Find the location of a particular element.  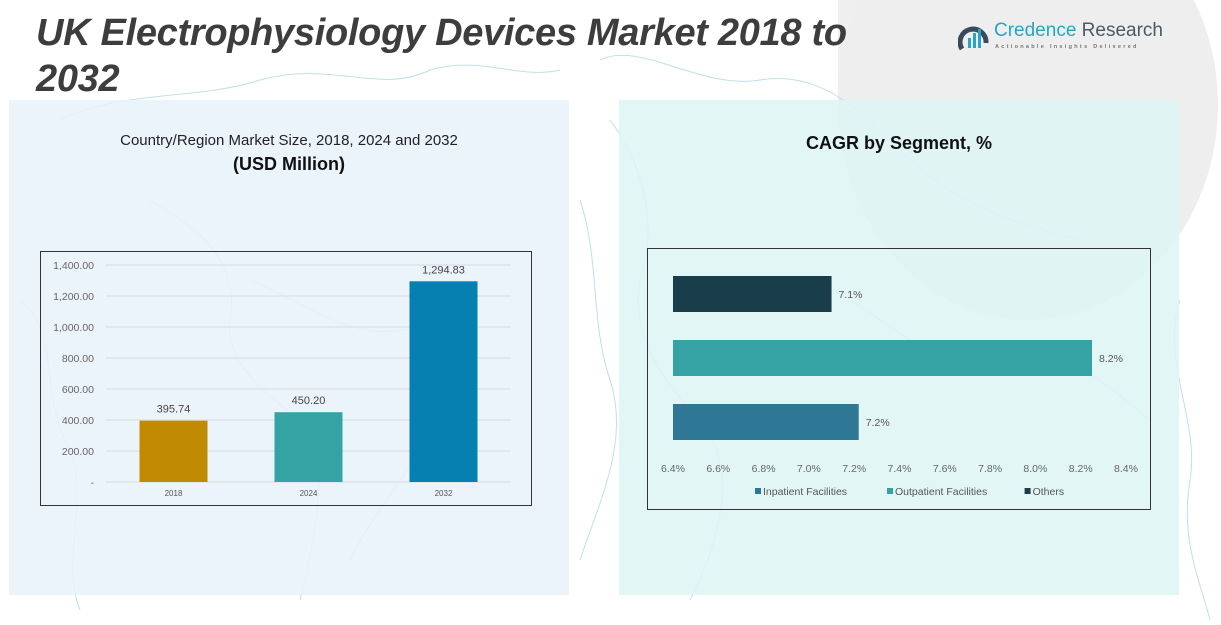

x-tick-label: 6.6% is located at coordinates (718, 469).